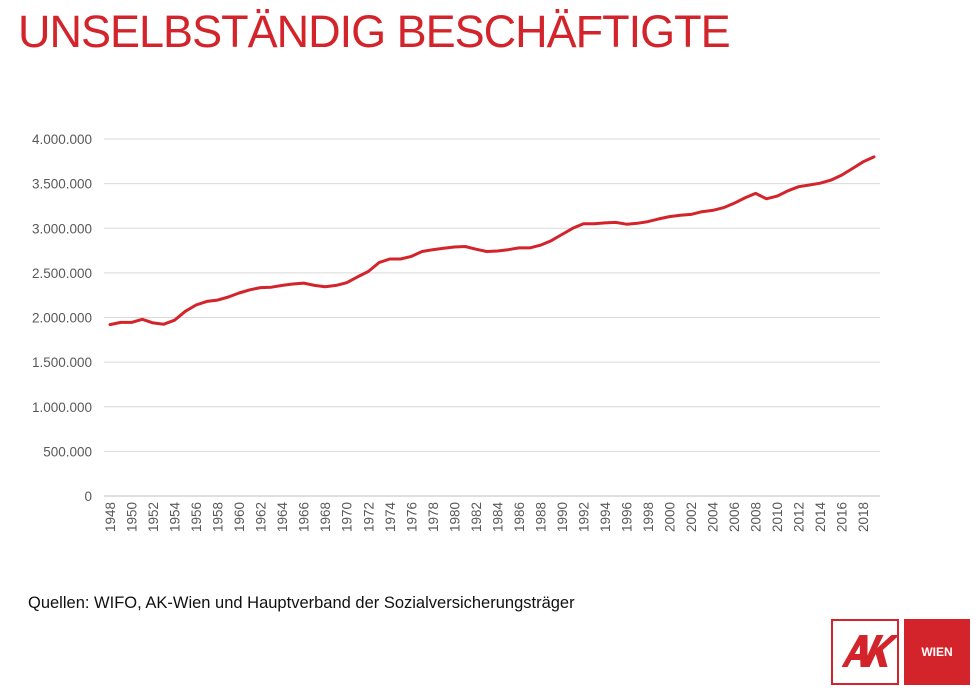 The height and width of the screenshot is (694, 978). What do you see at coordinates (153, 517) in the screenshot?
I see `x-tick-label: 1952` at bounding box center [153, 517].